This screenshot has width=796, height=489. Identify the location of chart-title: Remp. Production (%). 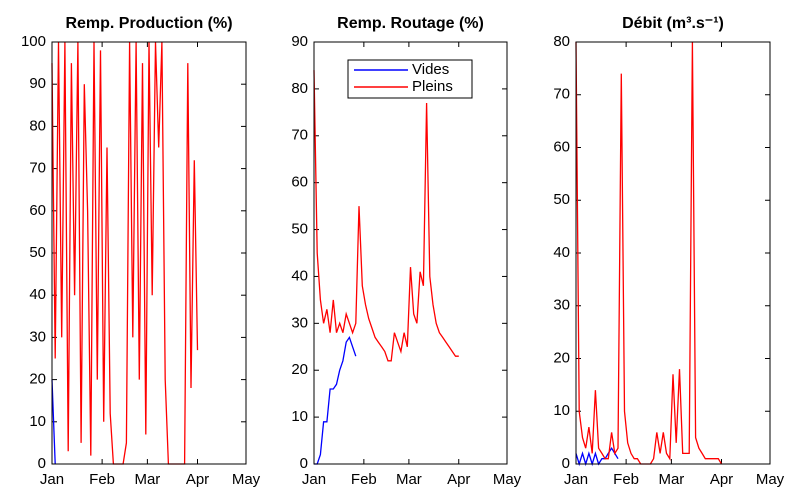
(148, 23).